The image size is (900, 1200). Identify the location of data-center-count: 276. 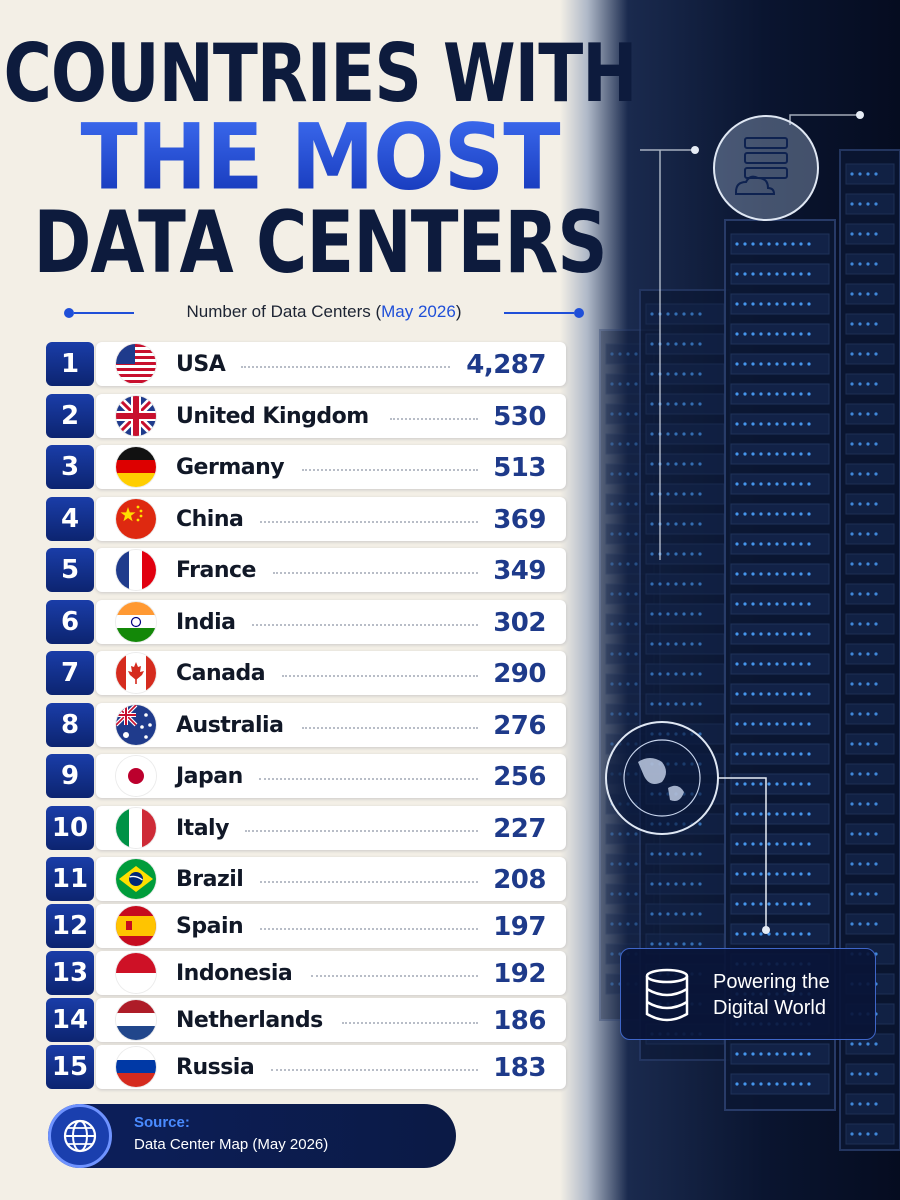
(519, 726).